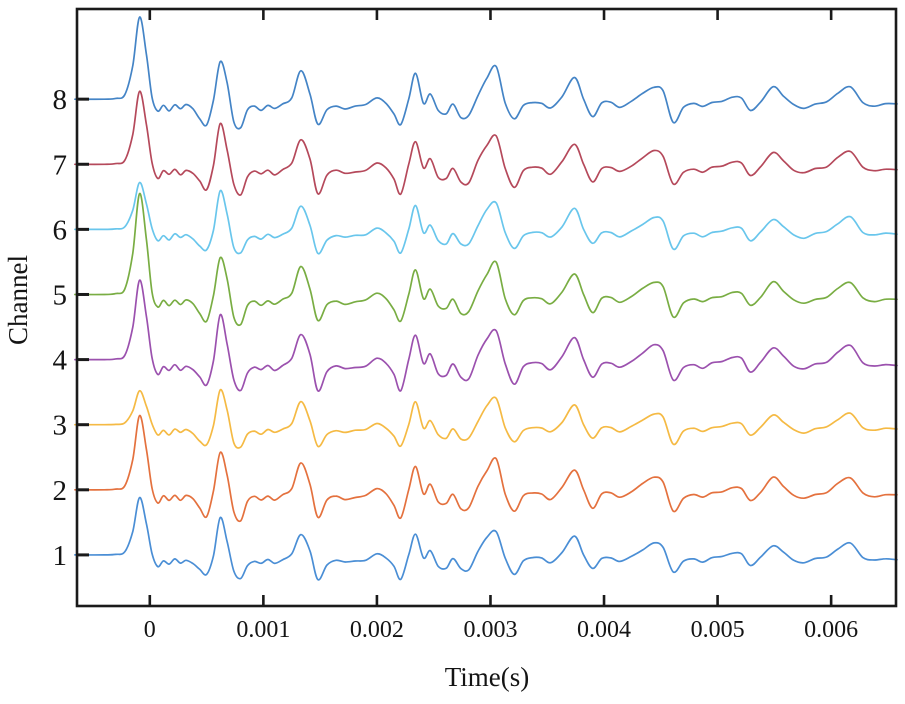  What do you see at coordinates (150, 630) in the screenshot?
I see `x-tick-label: 0` at bounding box center [150, 630].